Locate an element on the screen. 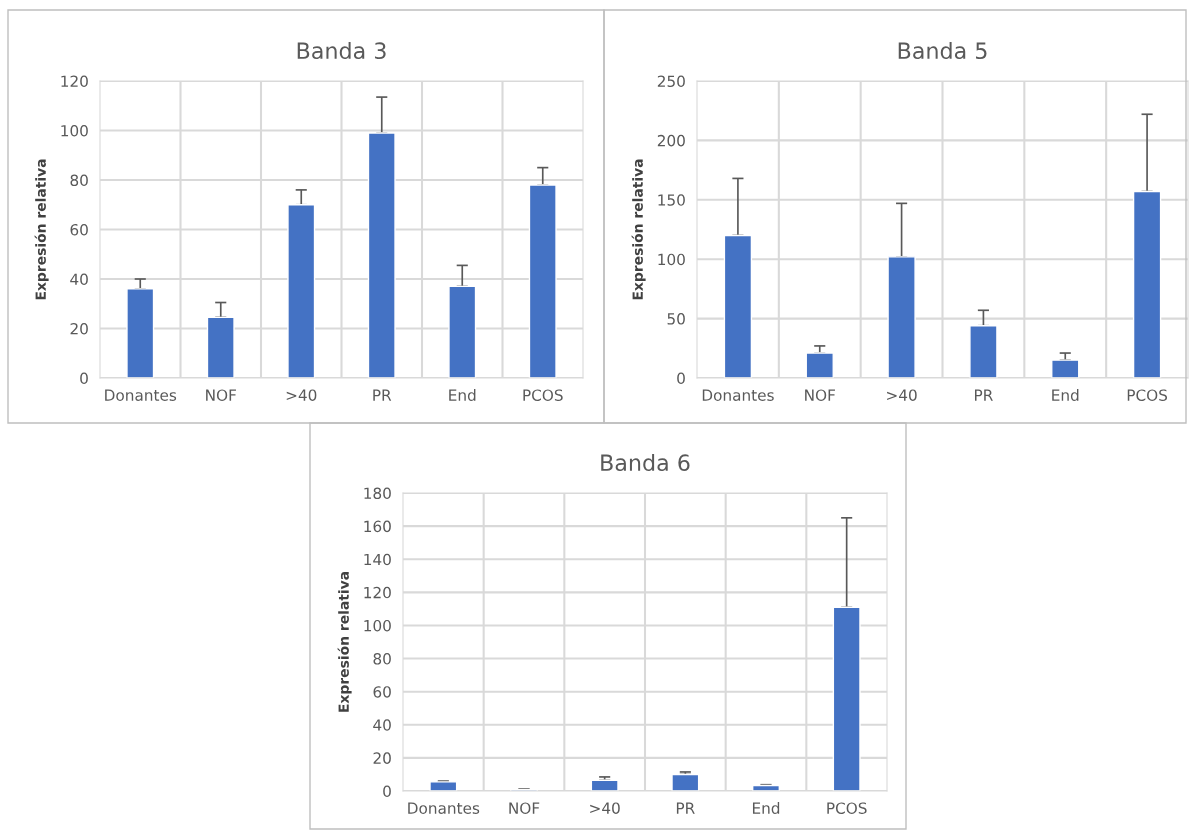 The width and height of the screenshot is (1194, 831). y-tick-label: 160 is located at coordinates (377, 526).